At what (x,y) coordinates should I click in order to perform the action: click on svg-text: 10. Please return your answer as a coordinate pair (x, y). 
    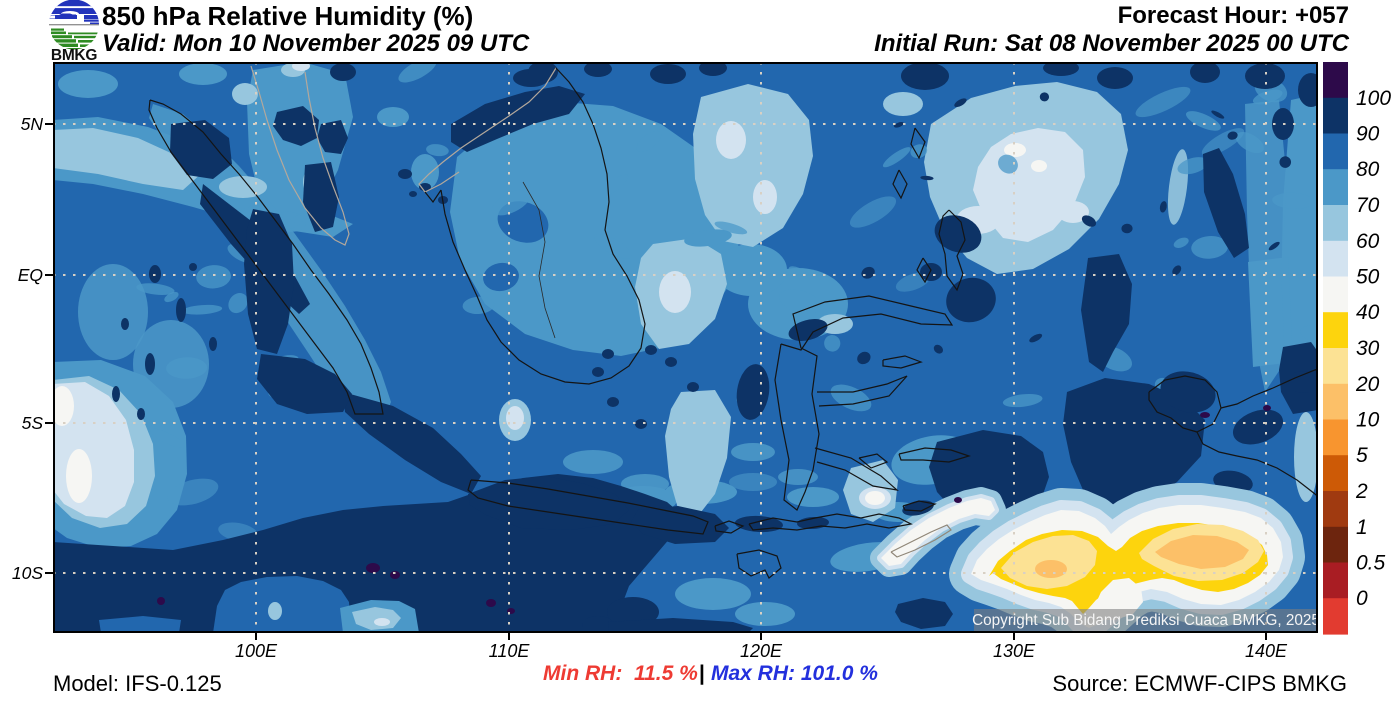
    Looking at the image, I should click on (1368, 420).